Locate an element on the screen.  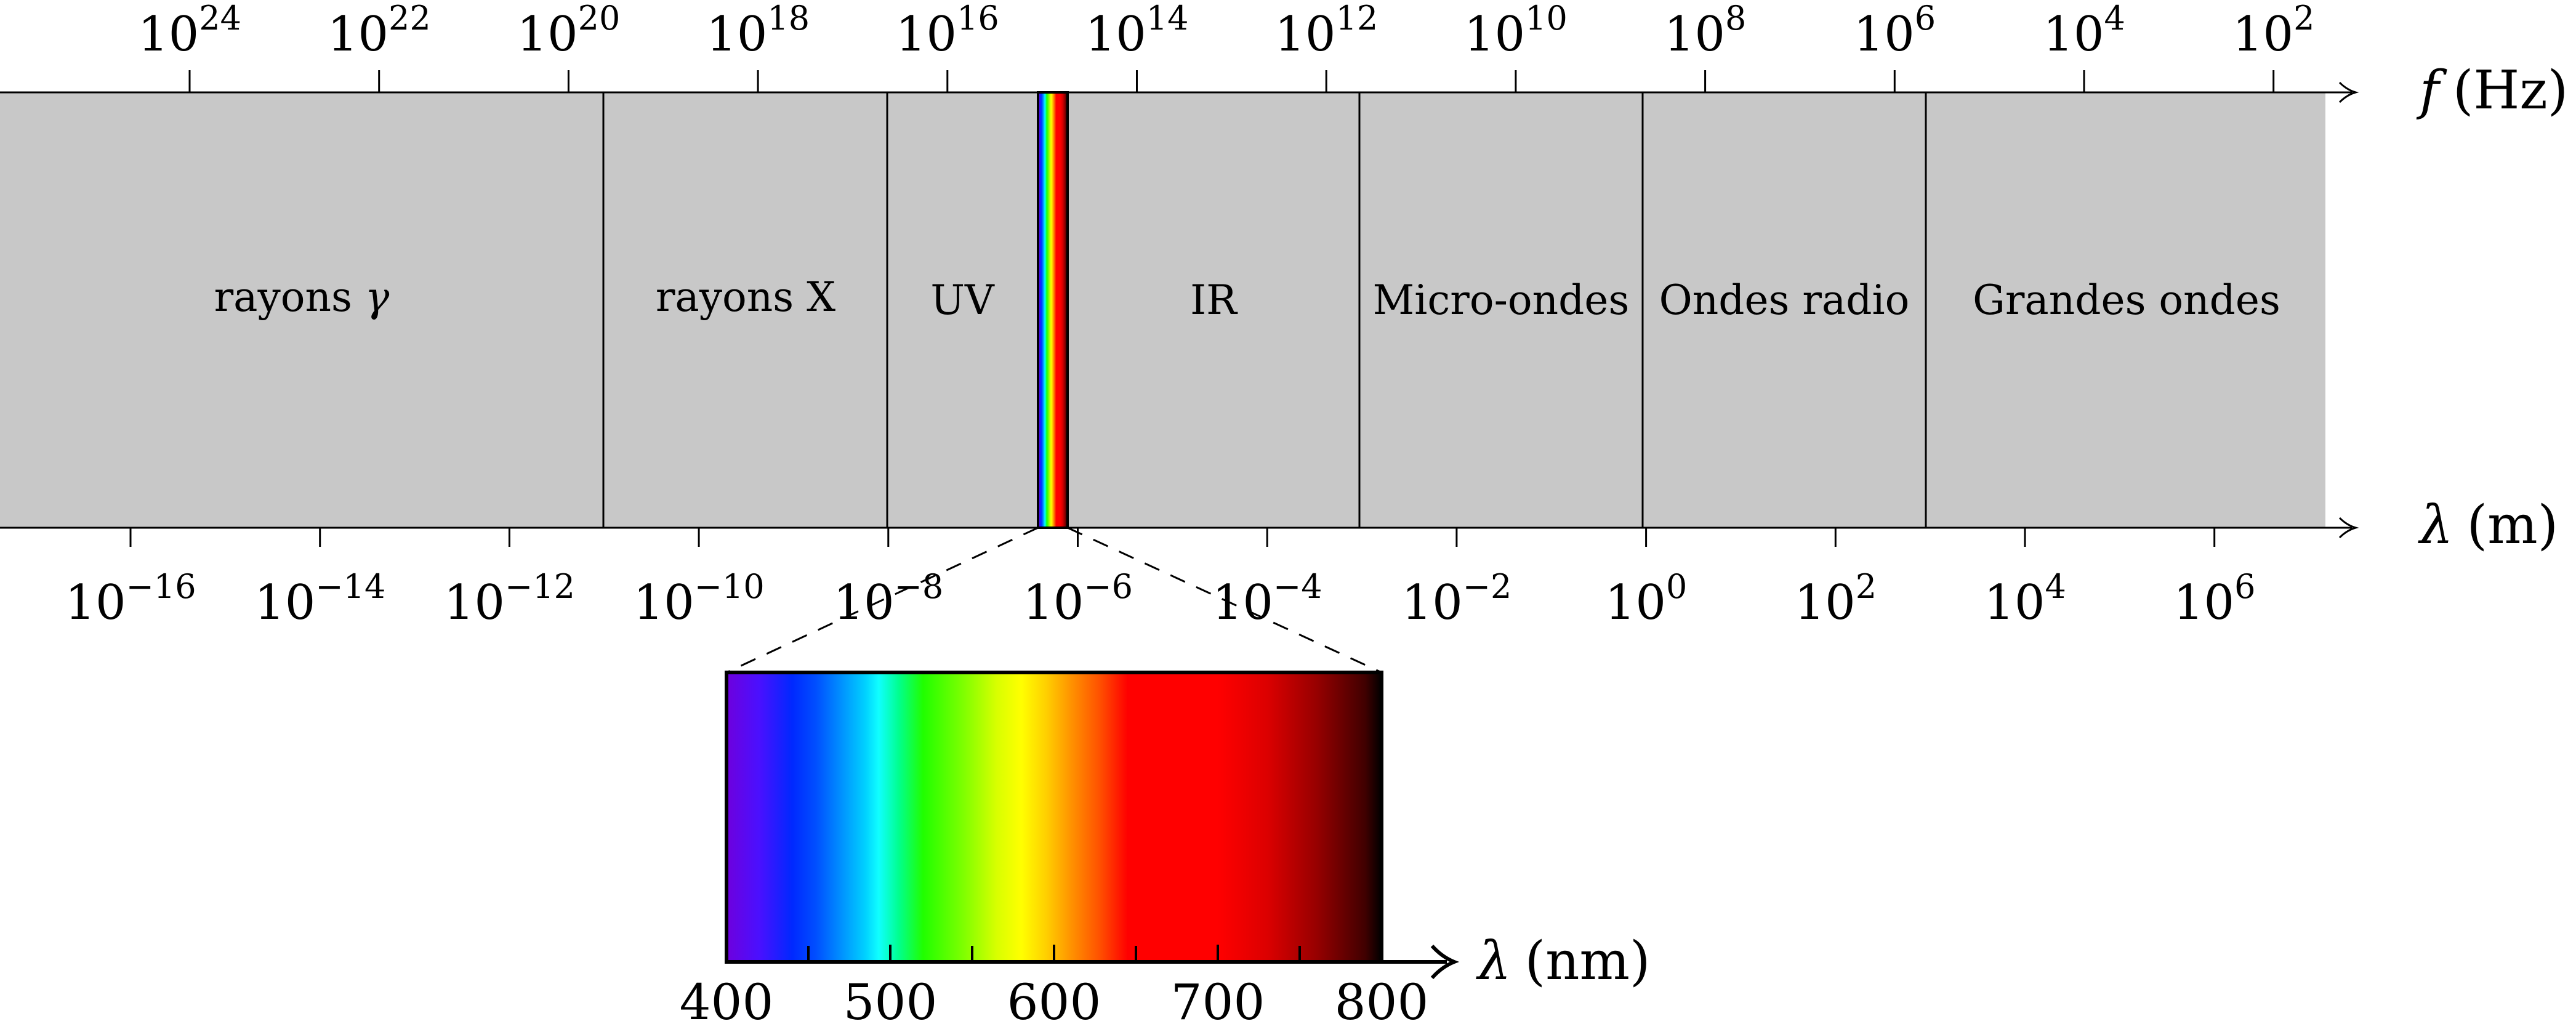
nm-tick-label: 600 is located at coordinates (1054, 997).